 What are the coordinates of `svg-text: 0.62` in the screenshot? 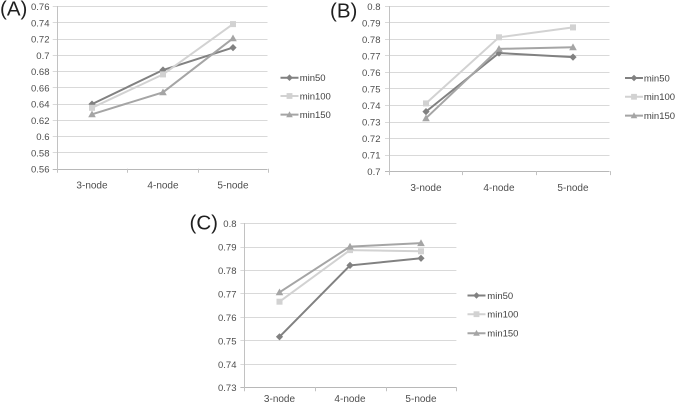 It's located at (40, 121).